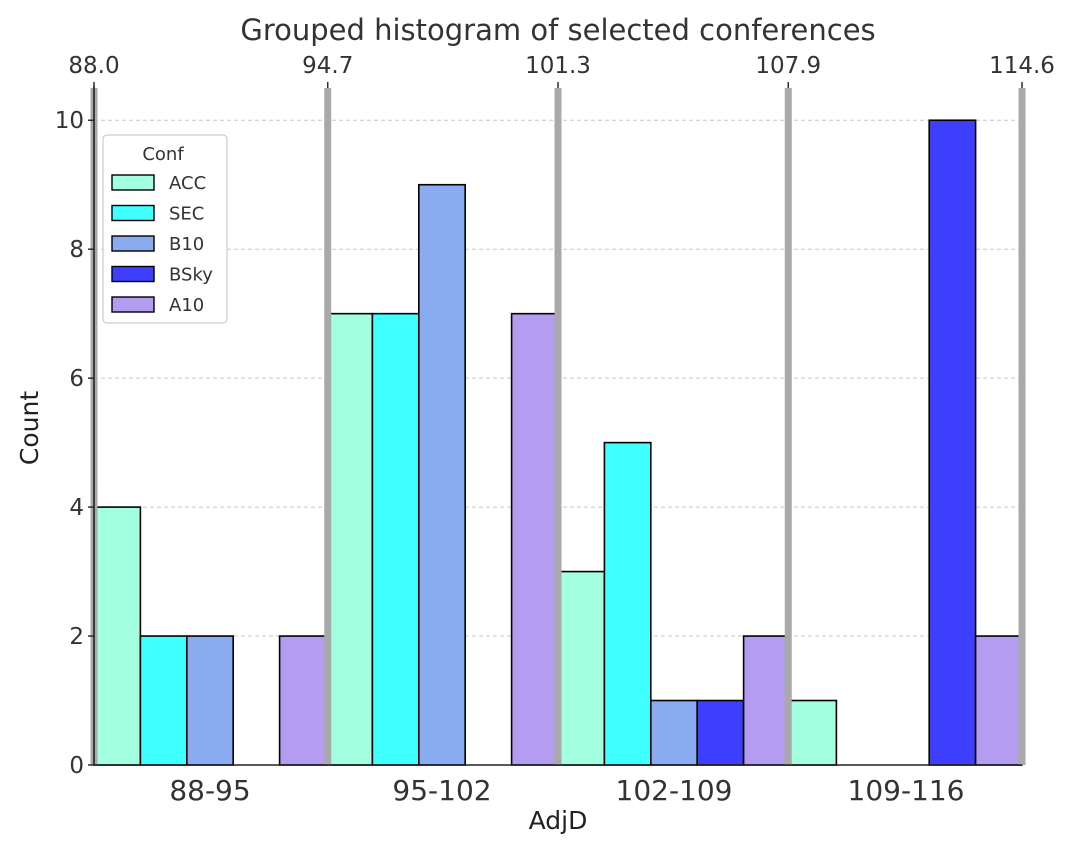 This screenshot has width=1076, height=850. What do you see at coordinates (186, 214) in the screenshot?
I see `legend-label-sec: SEC` at bounding box center [186, 214].